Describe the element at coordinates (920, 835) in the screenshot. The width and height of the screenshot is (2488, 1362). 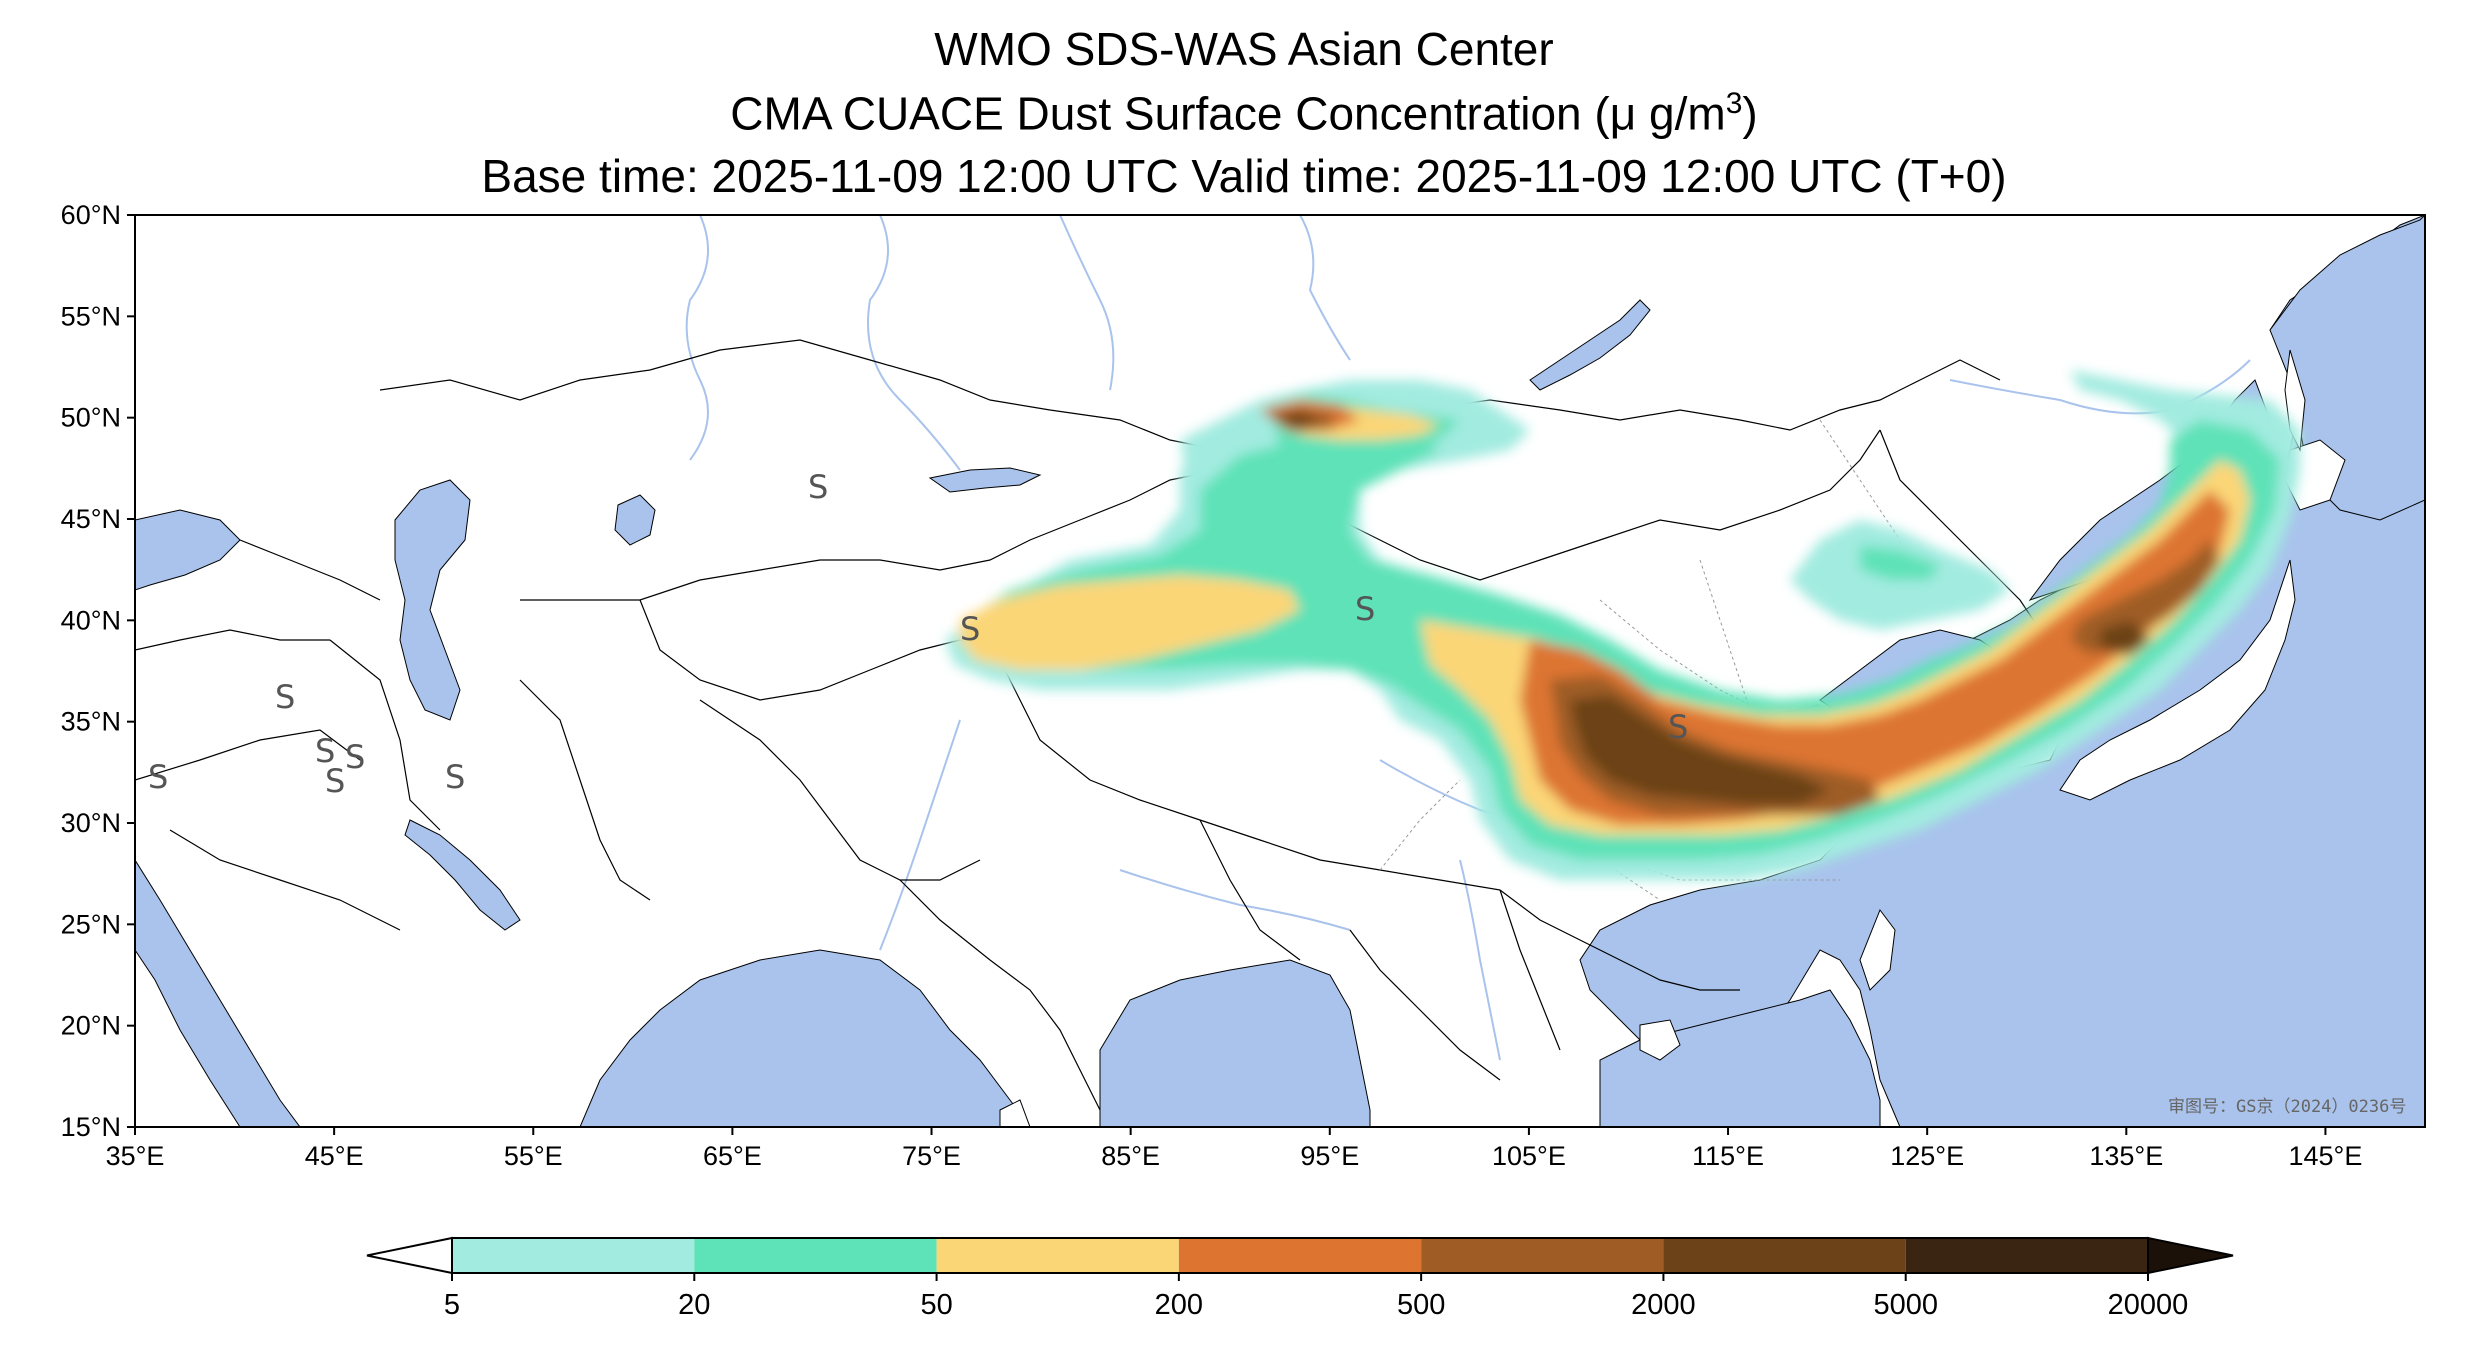
I see `river-indus` at that location.